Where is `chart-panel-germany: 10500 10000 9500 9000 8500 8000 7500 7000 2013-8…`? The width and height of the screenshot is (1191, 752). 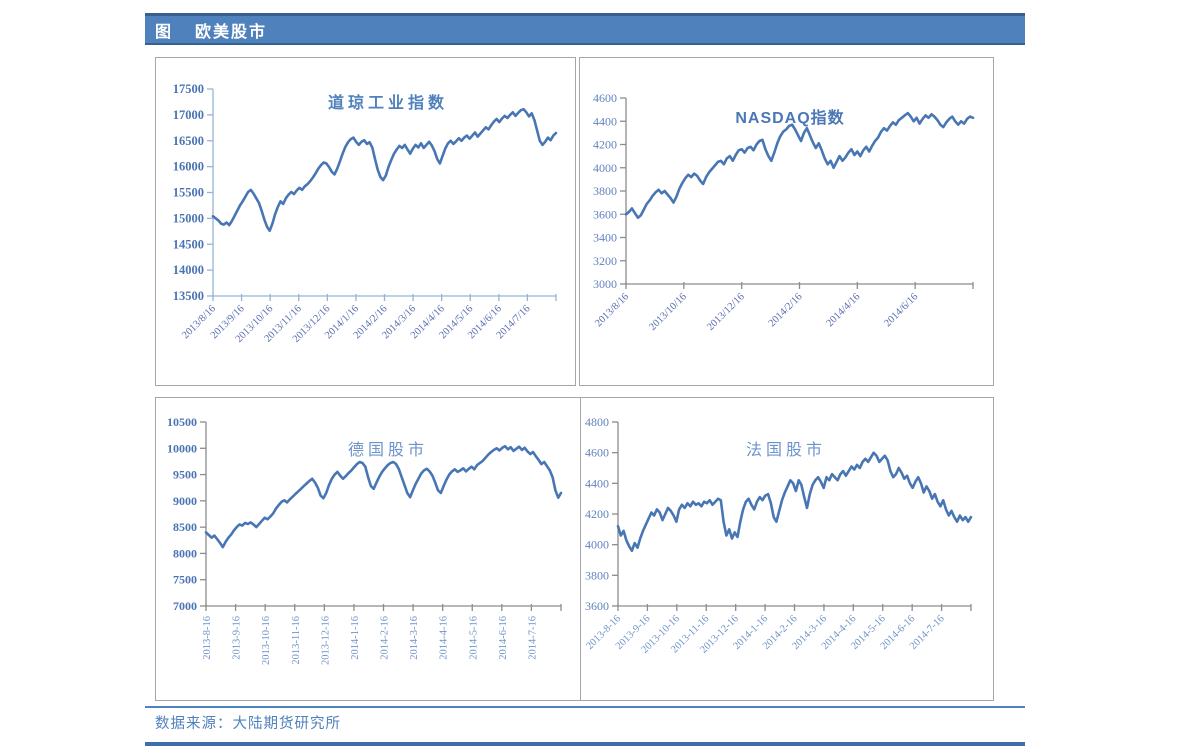
chart-panel-germany: 10500 10000 9500 9000 8500 8000 7500 7000 2013-8… is located at coordinates (368, 549).